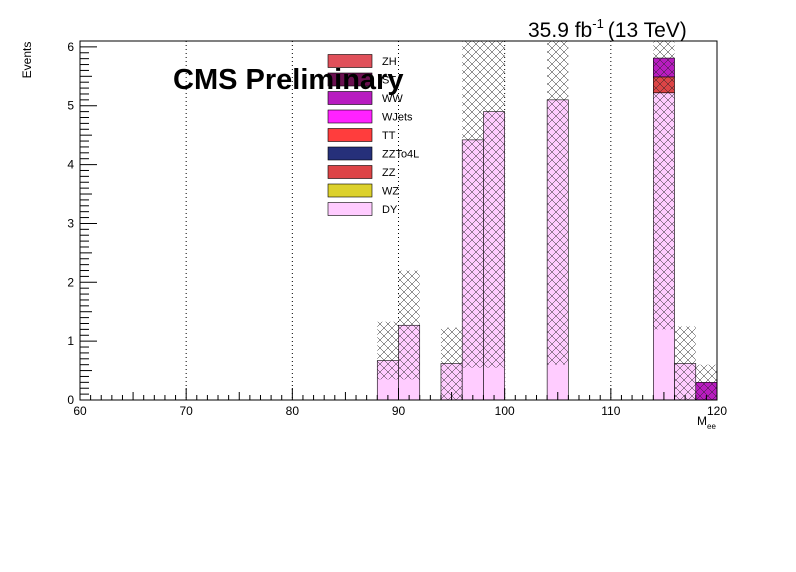 Image resolution: width=796 pixels, height=572 pixels. I want to click on legend-entry-wjets: WJets, so click(370, 116).